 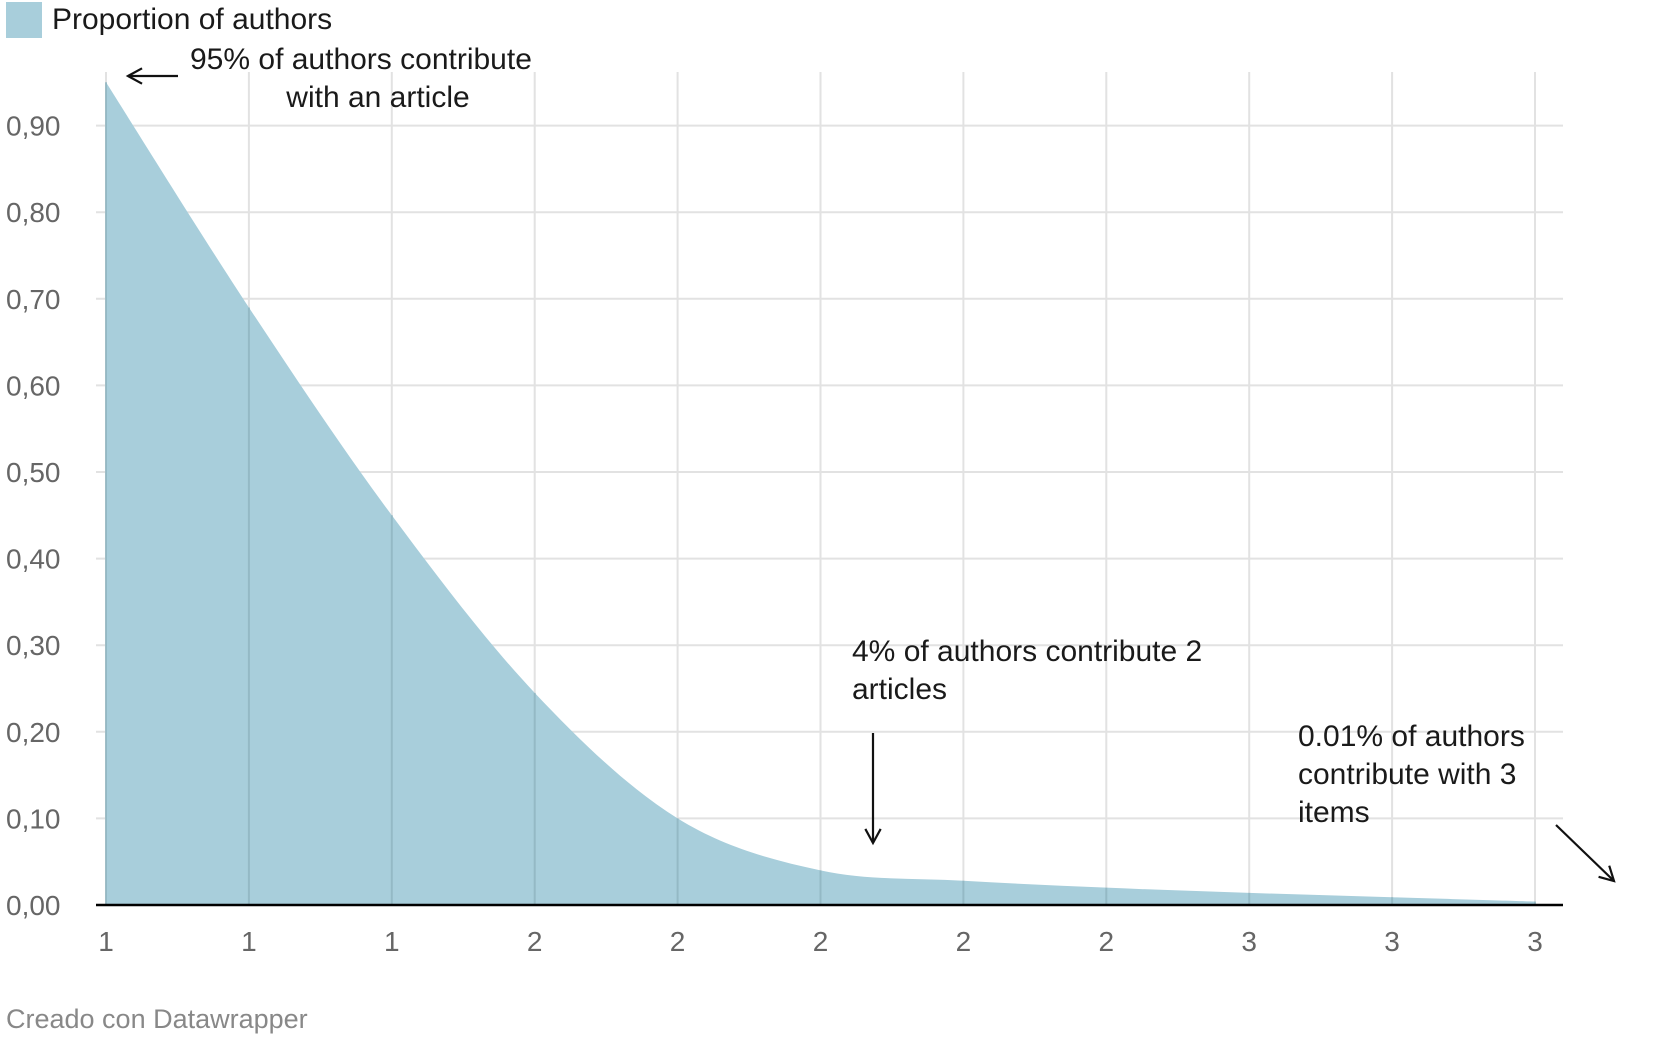 I want to click on footer-credit: Creado con Datawrapper, so click(x=157, y=1019).